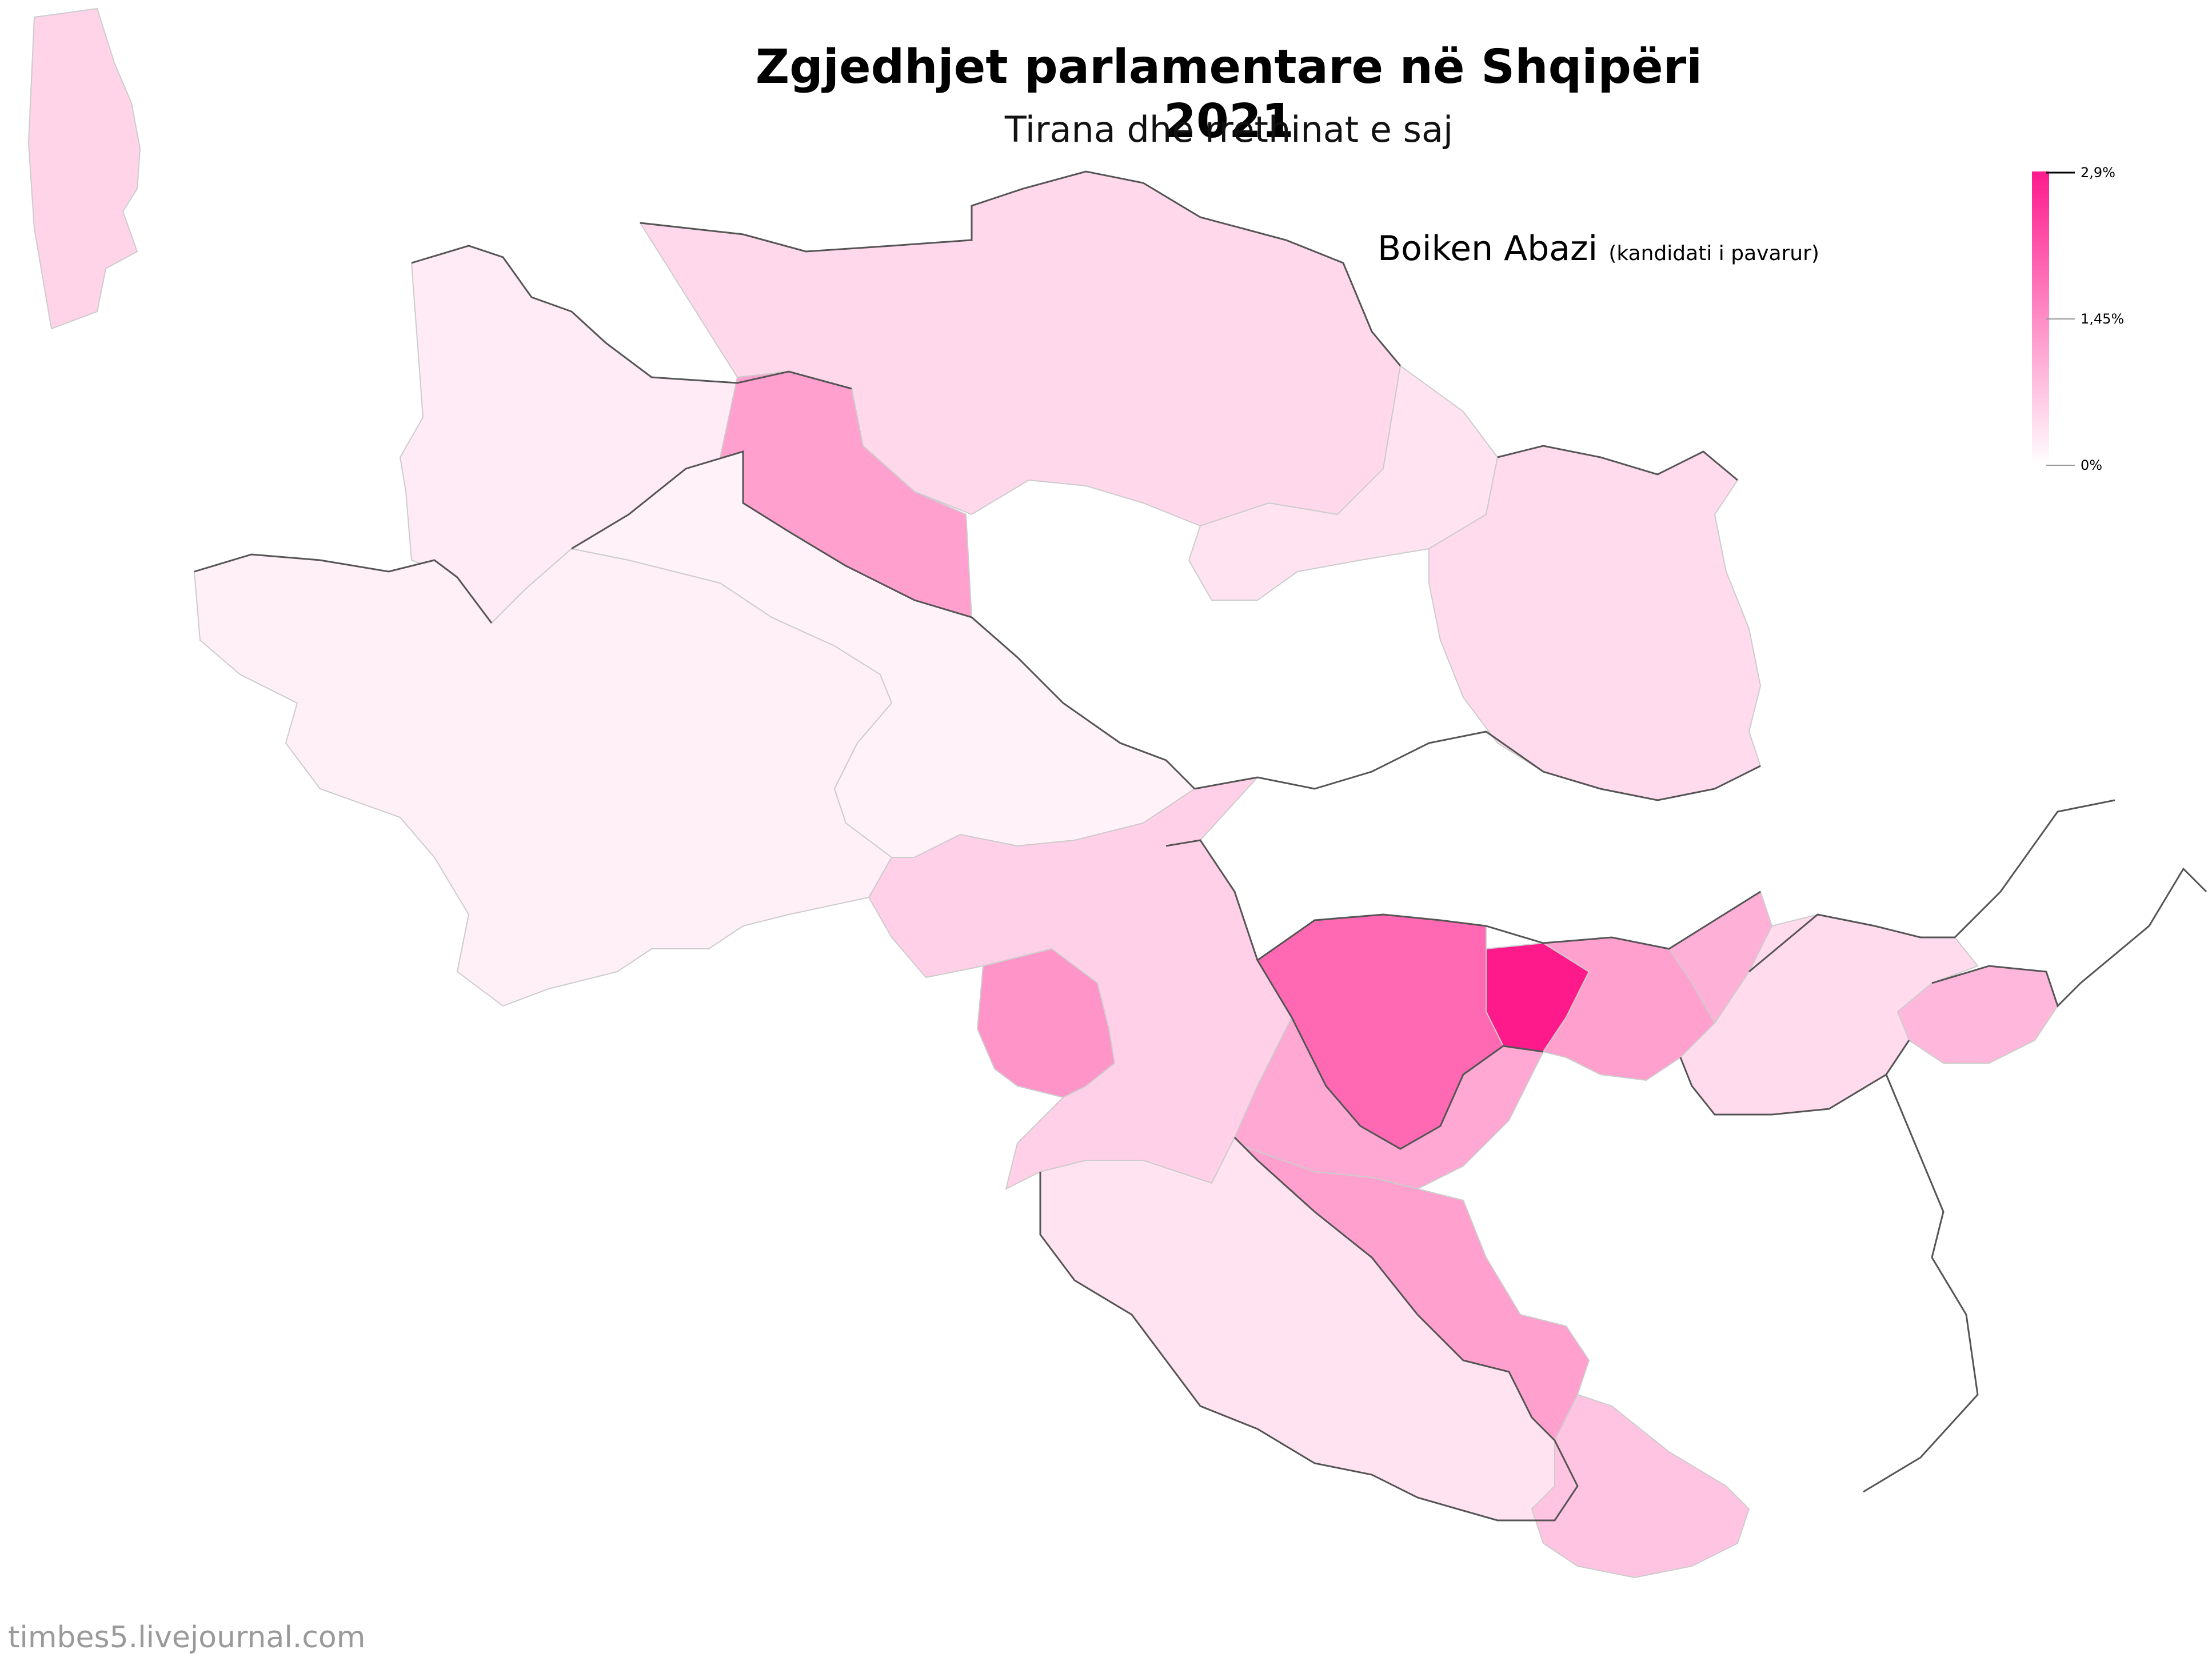  I want to click on legend-mid-label: 1,45%, so click(2103, 319).